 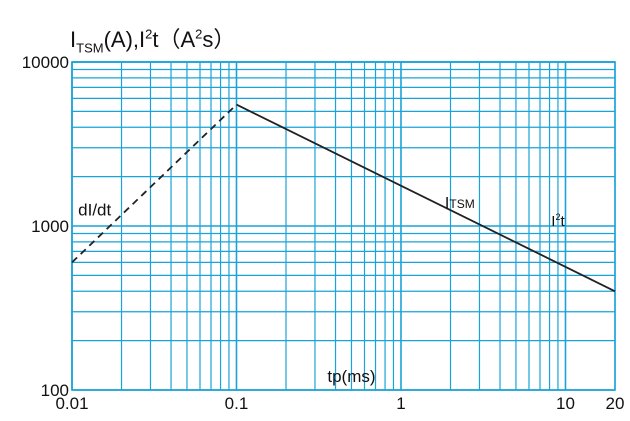 I want to click on series-label-itsm-main: I, so click(x=447, y=203).